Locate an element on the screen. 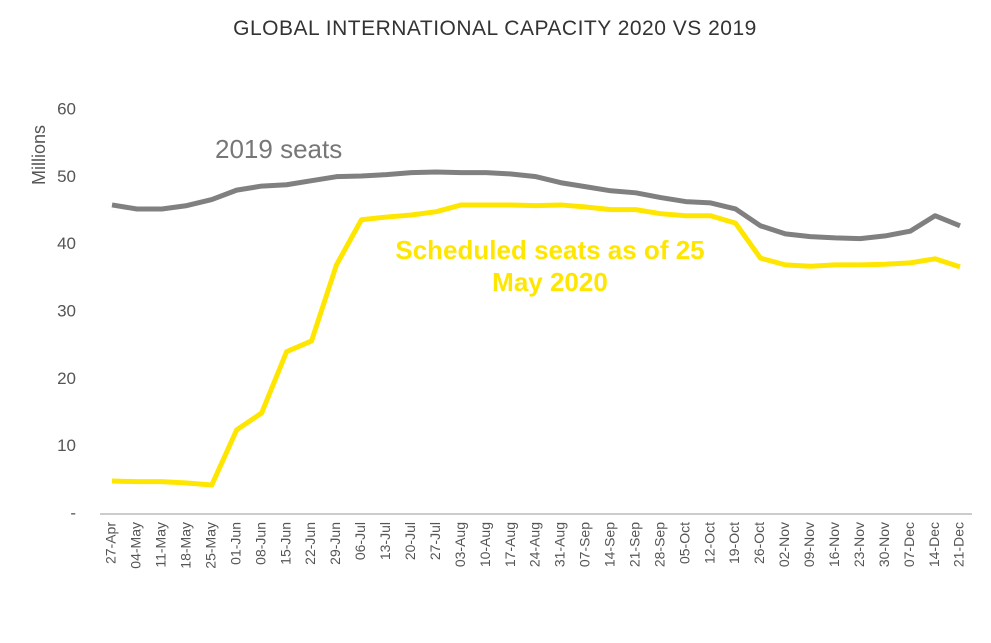  x-tick-label: 28-Sep is located at coordinates (659, 544).